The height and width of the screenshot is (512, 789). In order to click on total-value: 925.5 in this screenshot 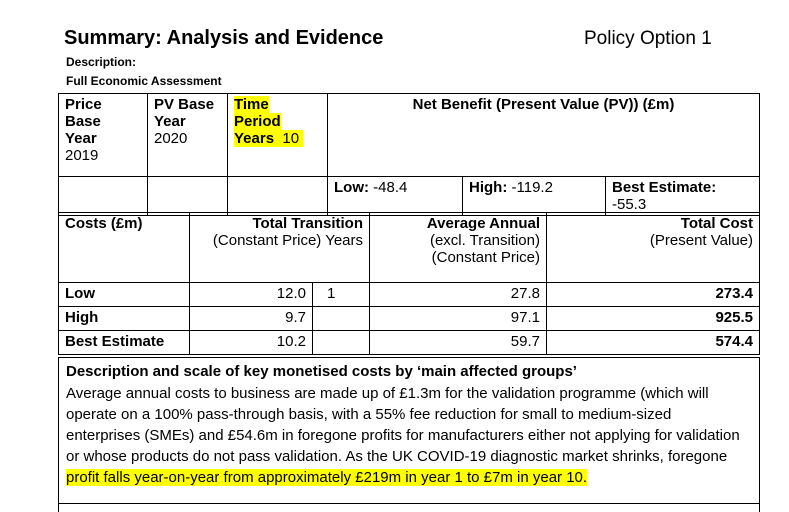, I will do `click(653, 318)`.